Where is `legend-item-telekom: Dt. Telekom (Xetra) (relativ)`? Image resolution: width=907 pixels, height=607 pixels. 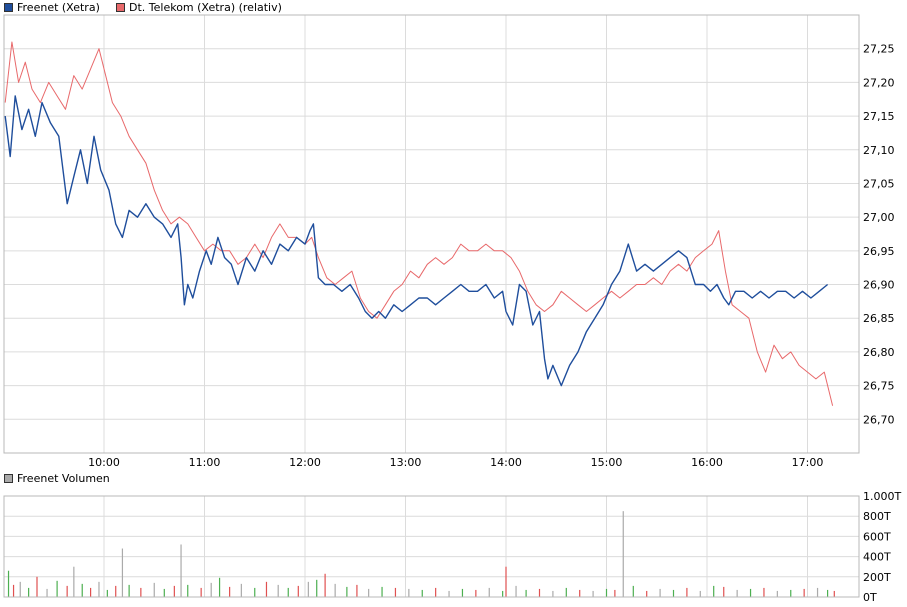 legend-item-telekom: Dt. Telekom (Xetra) (relativ) is located at coordinates (199, 7).